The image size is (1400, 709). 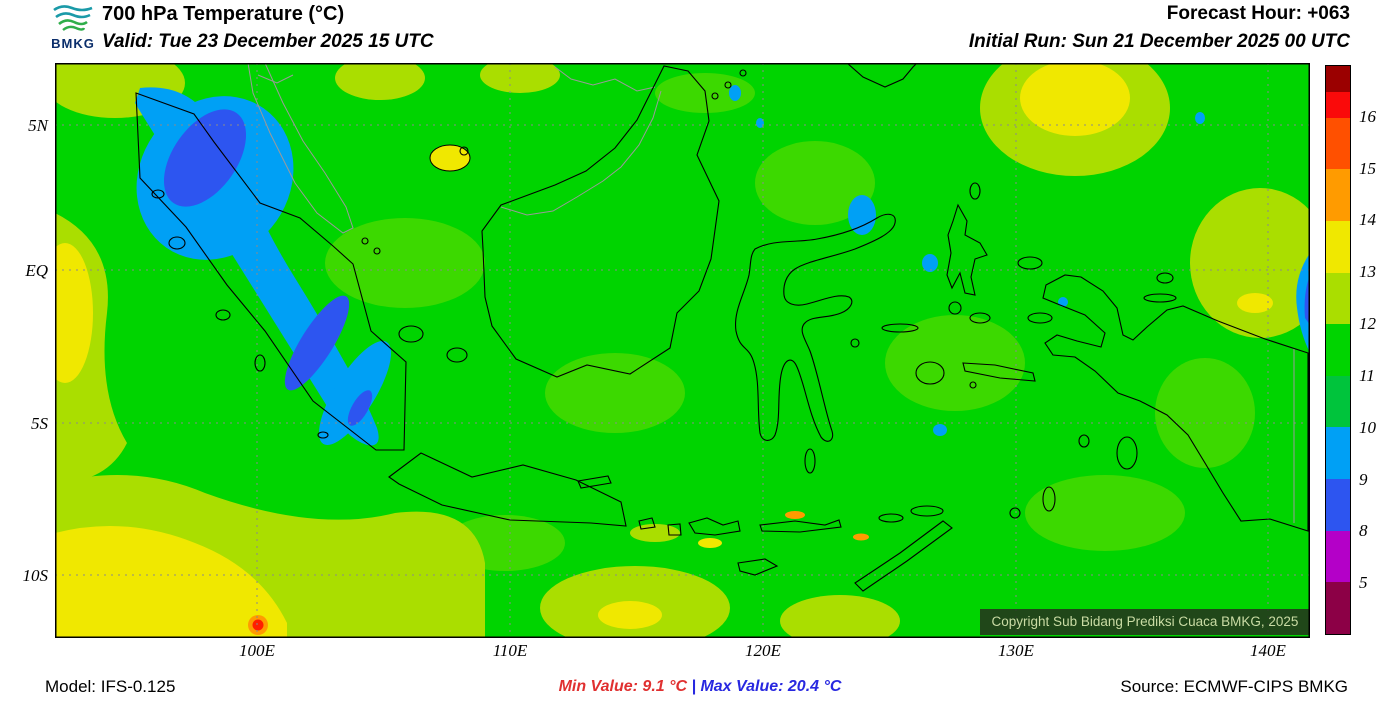 I want to click on colorbar-segment-green, so click(x=1338, y=350).